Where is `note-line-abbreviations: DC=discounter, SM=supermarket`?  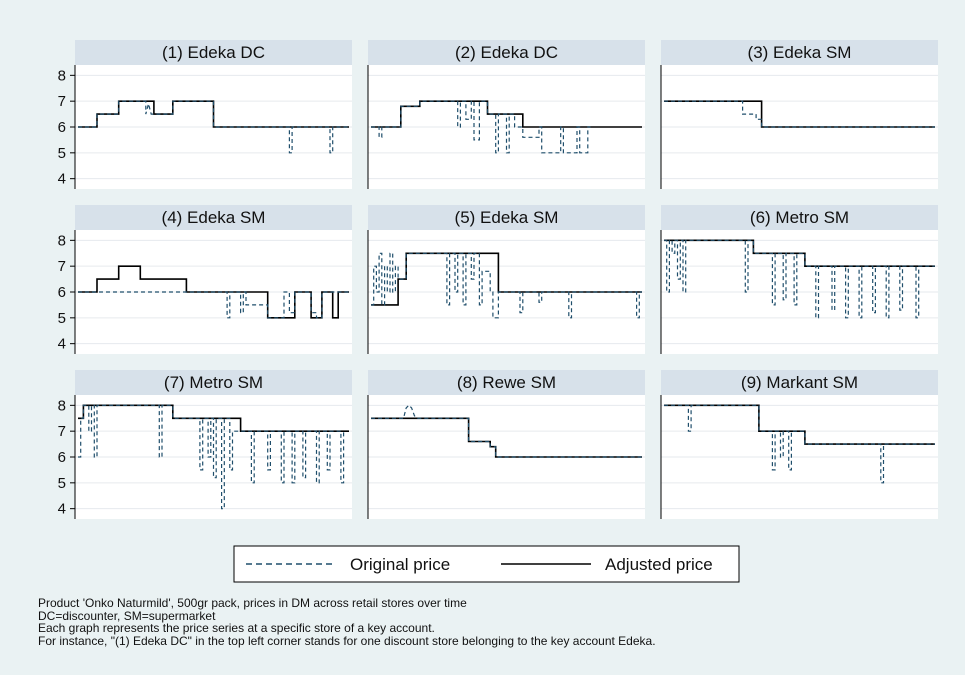 note-line-abbreviations: DC=discounter, SM=supermarket is located at coordinates (127, 615).